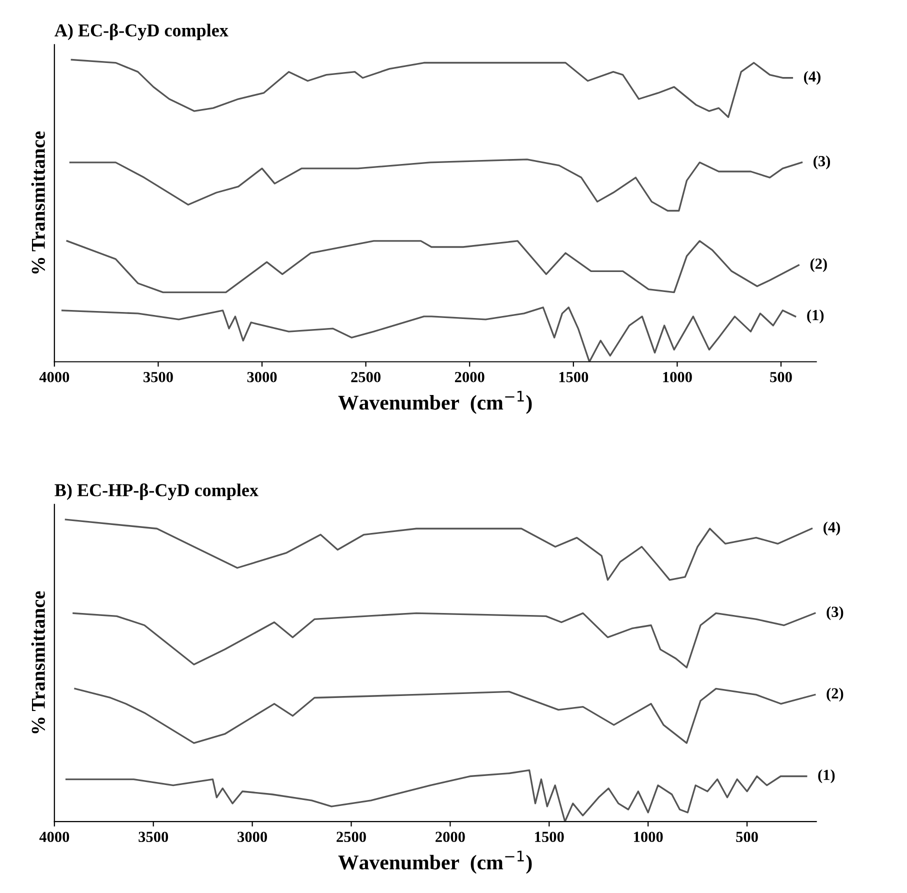  I want to click on chart-title: A) EC-β-CyD complex, so click(141, 32).